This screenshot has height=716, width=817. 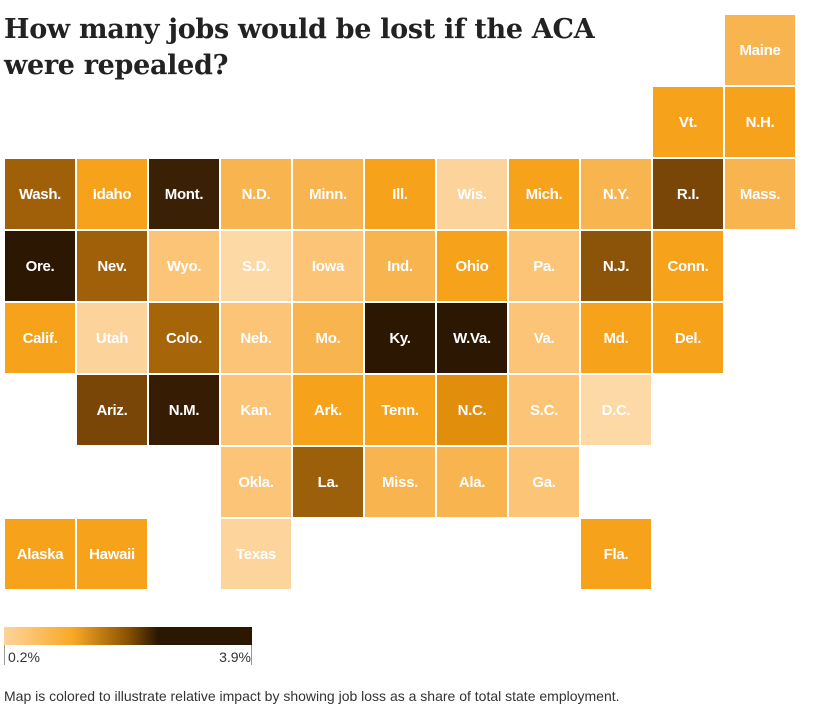 What do you see at coordinates (328, 266) in the screenshot?
I see `state-tile-iowa: Iowa` at bounding box center [328, 266].